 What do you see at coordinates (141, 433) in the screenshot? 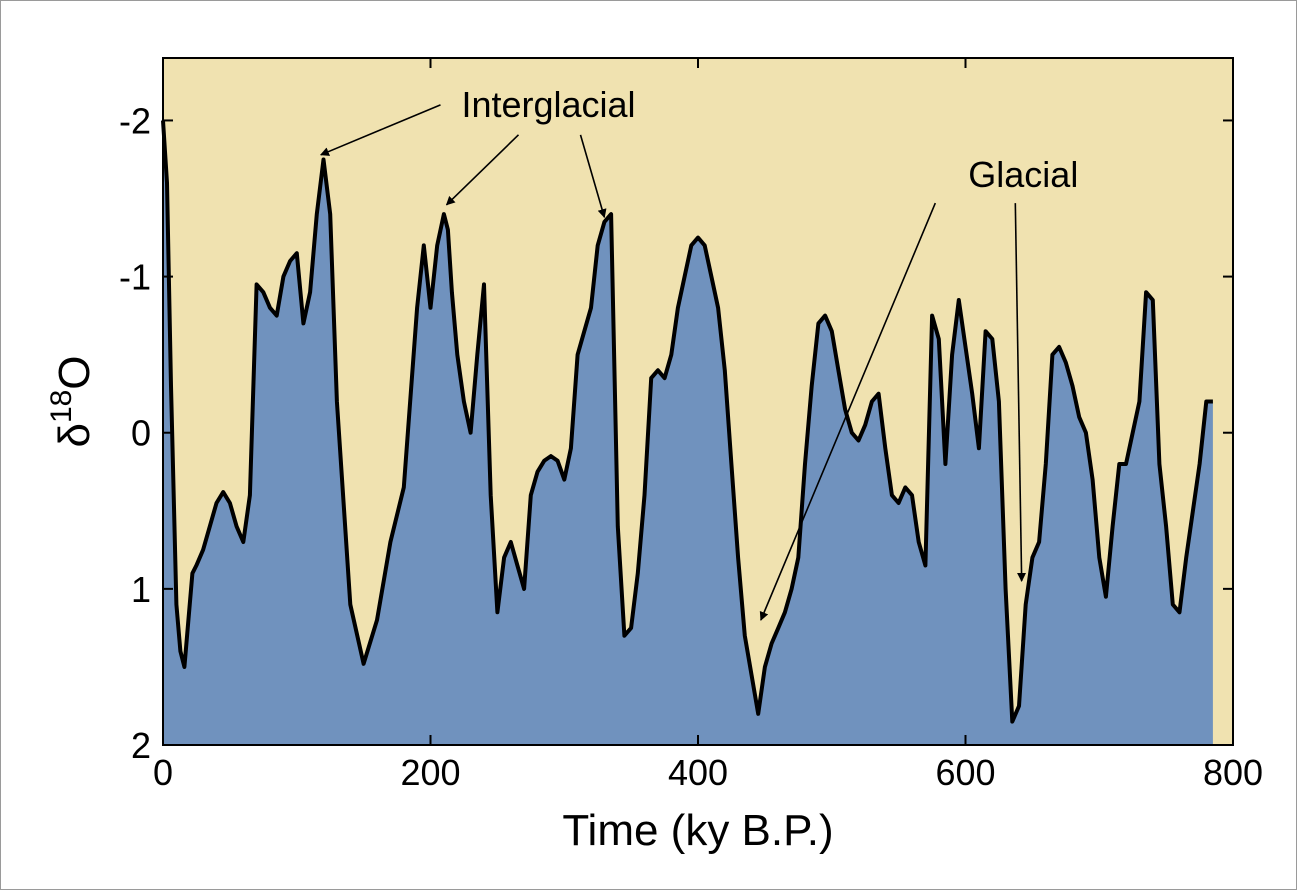
I see `y-tick-label: 0` at bounding box center [141, 433].